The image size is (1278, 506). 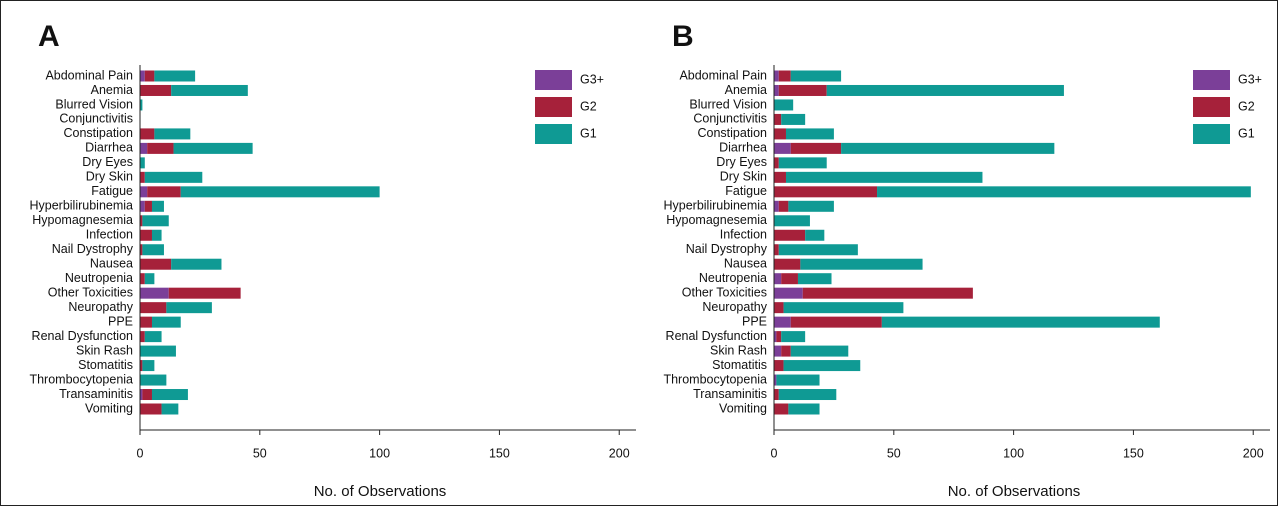 I want to click on legend-label: G1, so click(x=588, y=133).